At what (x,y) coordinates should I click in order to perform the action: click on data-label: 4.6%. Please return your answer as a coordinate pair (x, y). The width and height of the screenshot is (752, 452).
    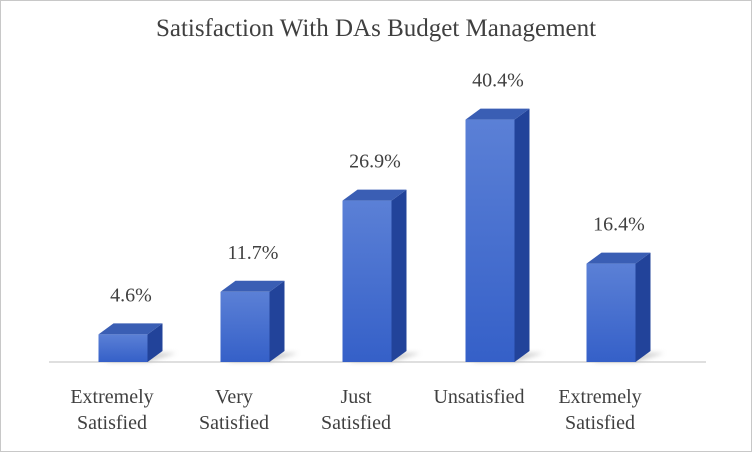
    Looking at the image, I should click on (131, 295).